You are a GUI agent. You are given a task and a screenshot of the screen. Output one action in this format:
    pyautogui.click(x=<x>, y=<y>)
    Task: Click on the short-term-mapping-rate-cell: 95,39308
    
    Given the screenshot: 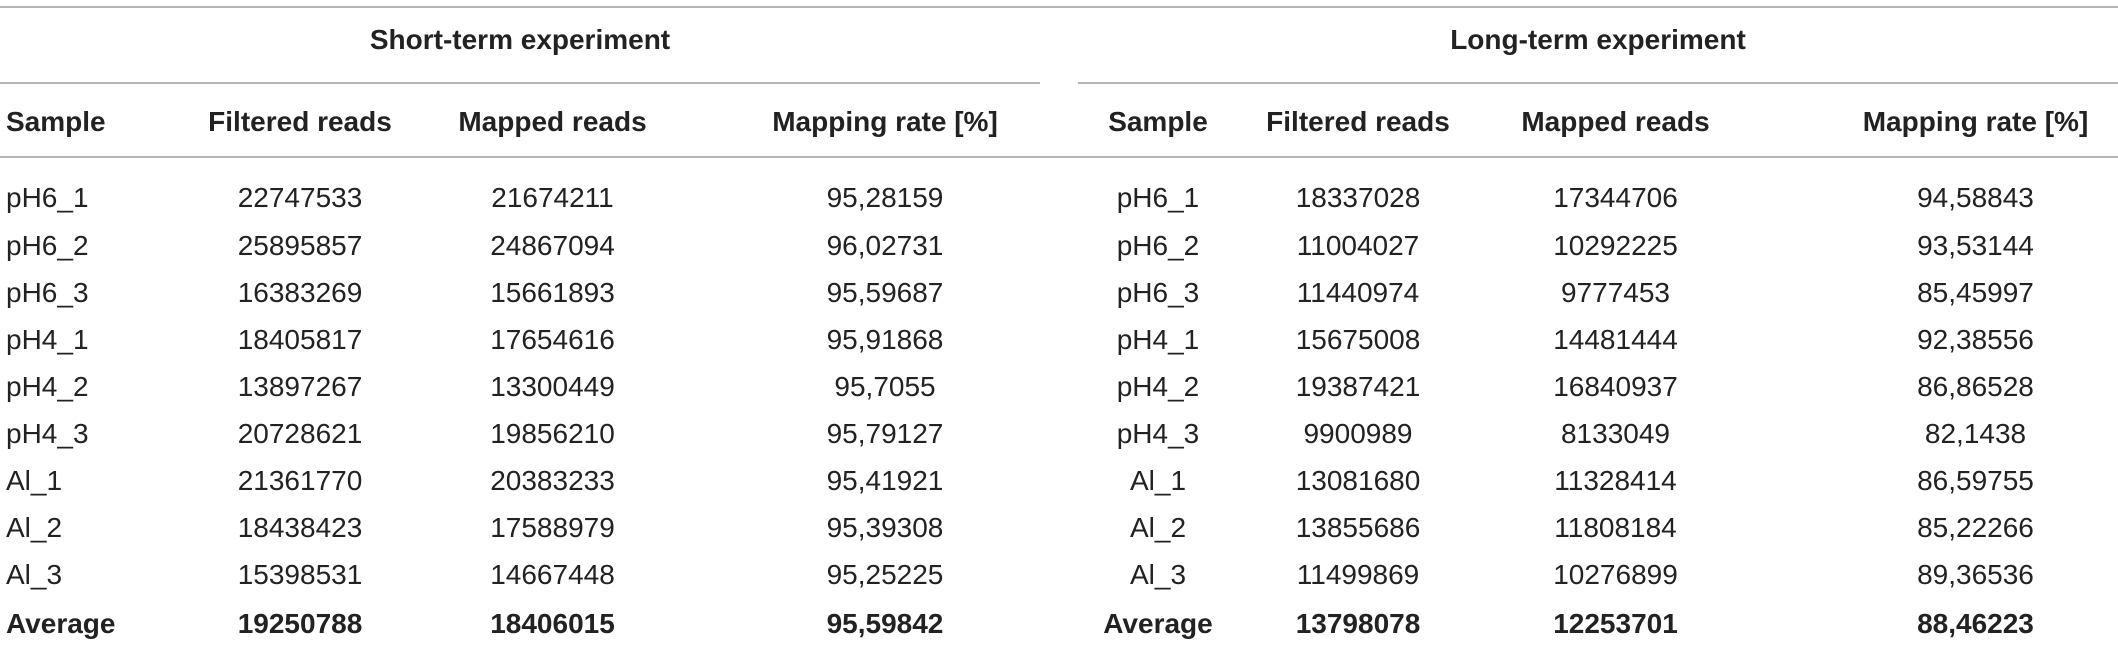 What is the action you would take?
    pyautogui.click(x=885, y=527)
    